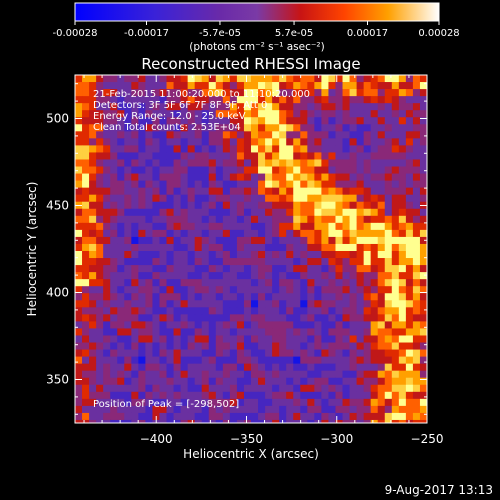 The height and width of the screenshot is (500, 500). Describe the element at coordinates (201, 94) in the screenshot. I see `annotation-line: 21-Feb-2015 11:00:20.000 to 11:10:20.000` at that location.